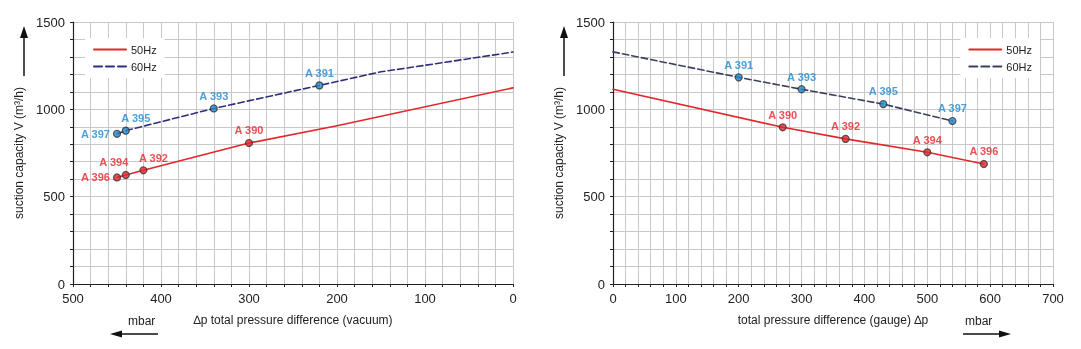 The width and height of the screenshot is (1081, 349). I want to click on x-axis-title: ∆p total pressure difference (vacuum), so click(293, 320).